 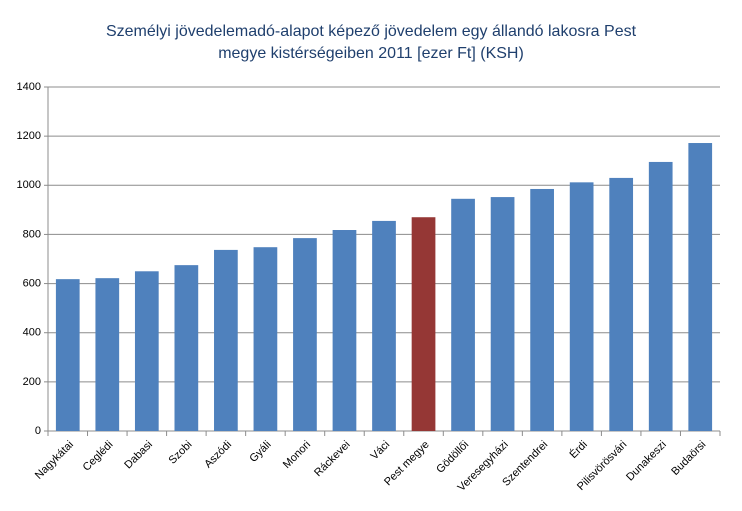 I want to click on y-tick-label: 400, so click(x=32, y=333).